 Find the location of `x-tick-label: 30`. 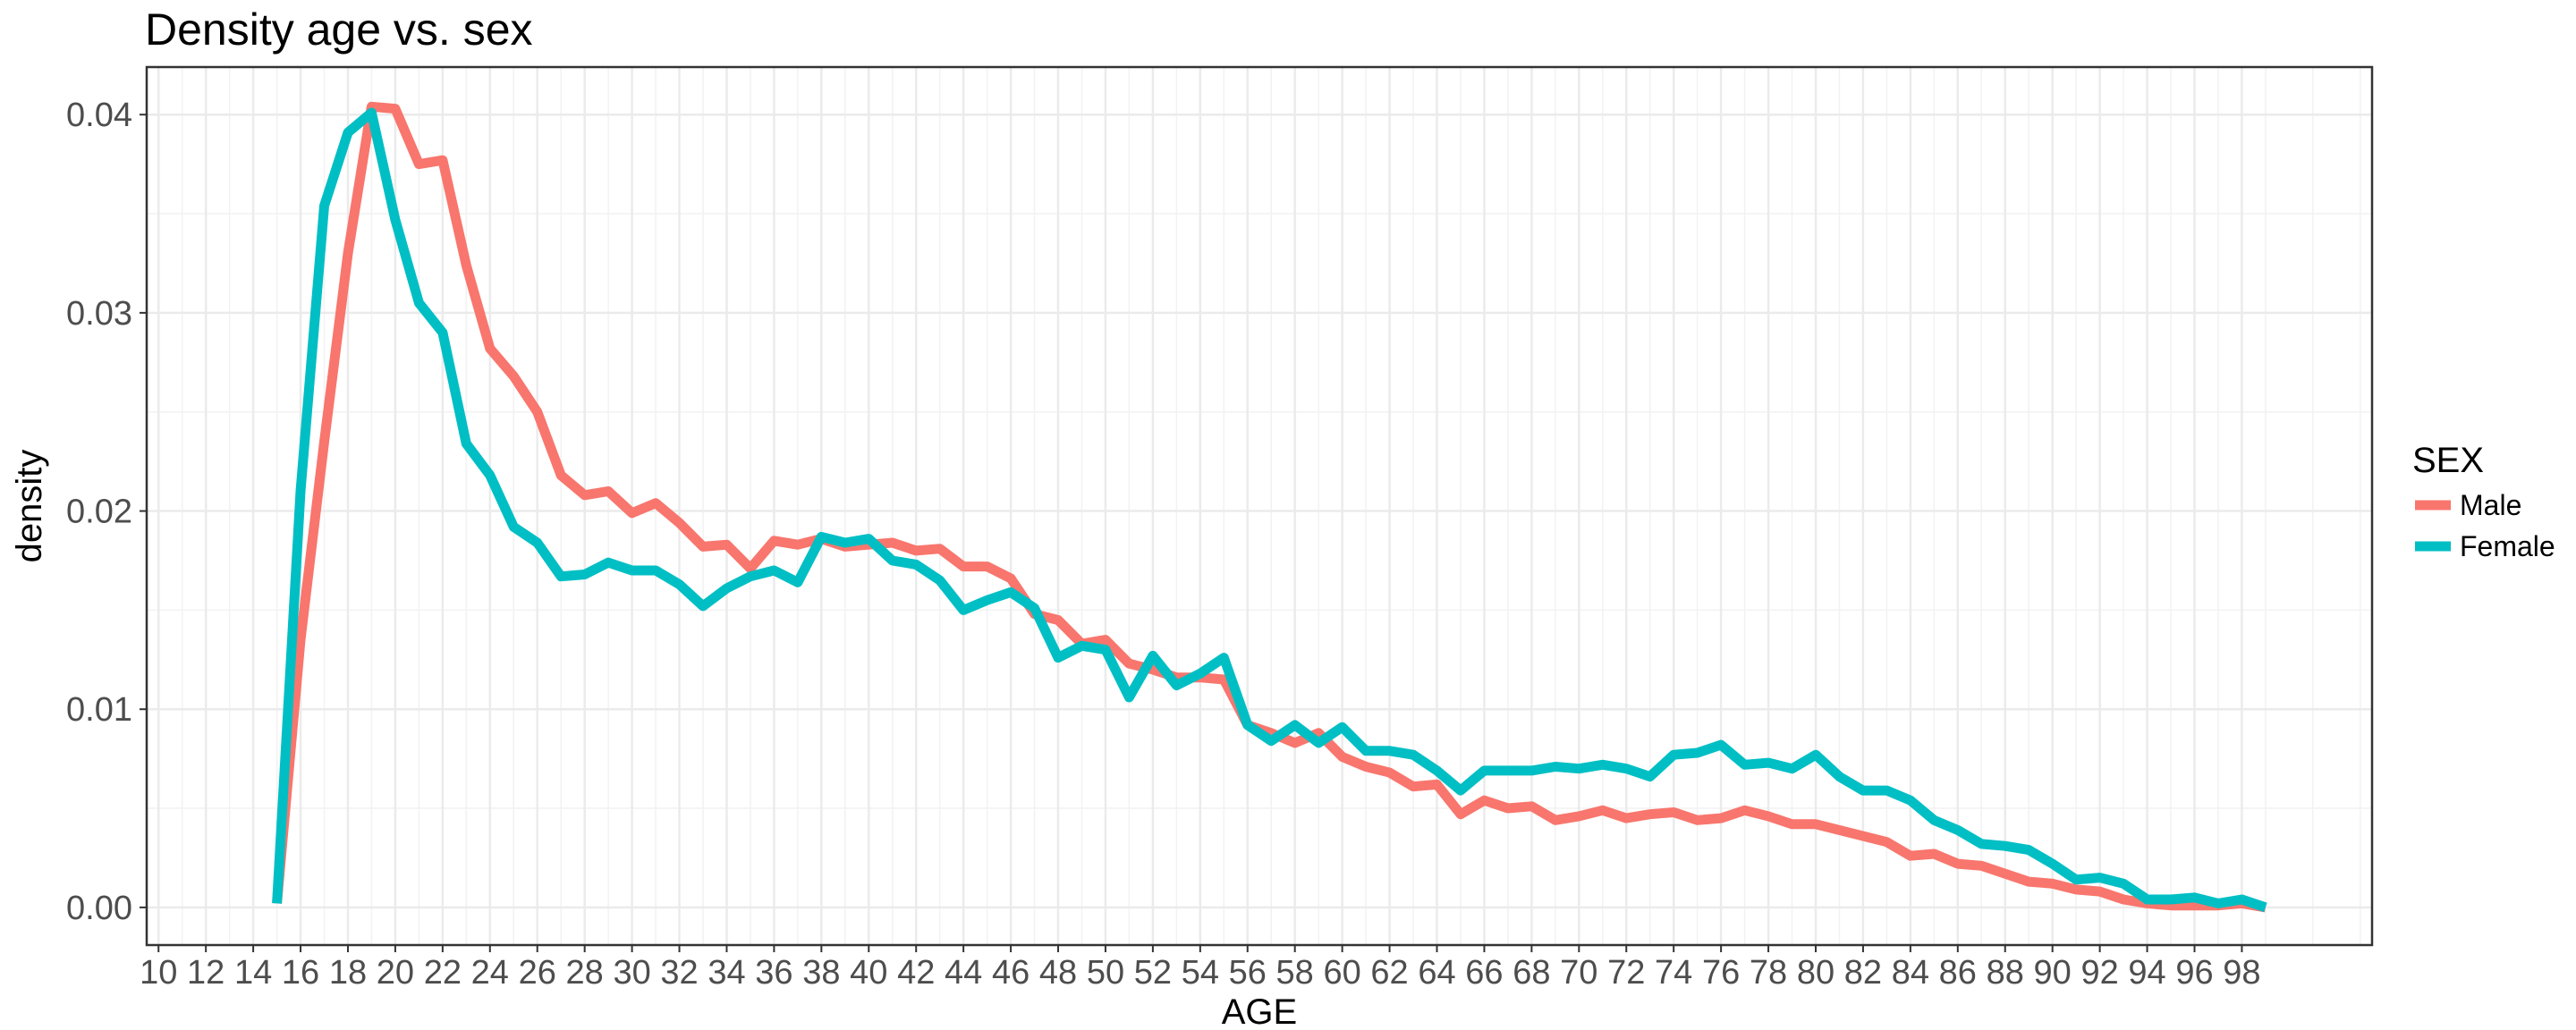

x-tick-label: 30 is located at coordinates (631, 973).